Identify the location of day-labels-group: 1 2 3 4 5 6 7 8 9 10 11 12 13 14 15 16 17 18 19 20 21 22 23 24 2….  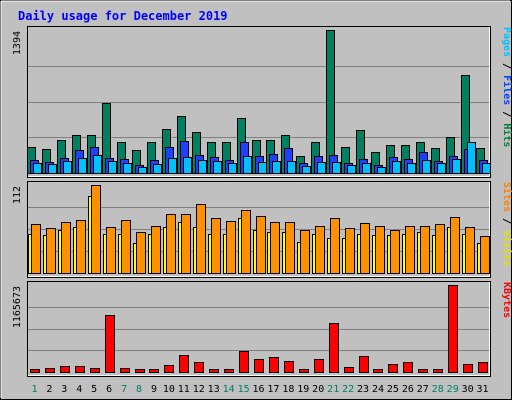
(259, 389).